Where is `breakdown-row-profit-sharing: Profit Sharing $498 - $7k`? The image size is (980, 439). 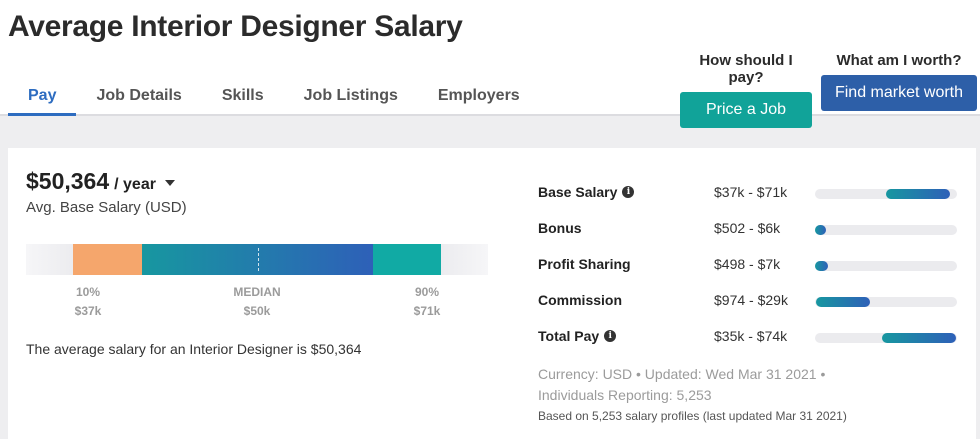 breakdown-row-profit-sharing: Profit Sharing $498 - $7k is located at coordinates (753, 266).